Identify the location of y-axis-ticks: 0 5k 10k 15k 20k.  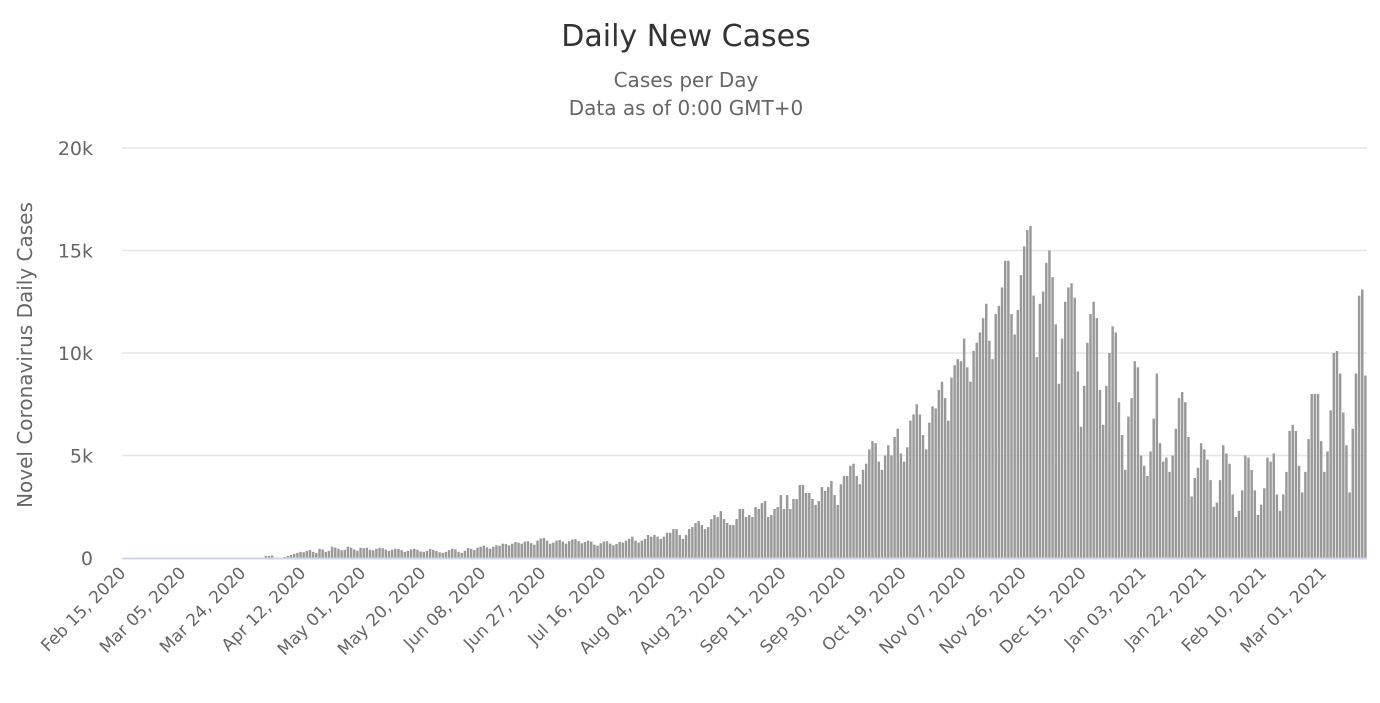
(75, 354).